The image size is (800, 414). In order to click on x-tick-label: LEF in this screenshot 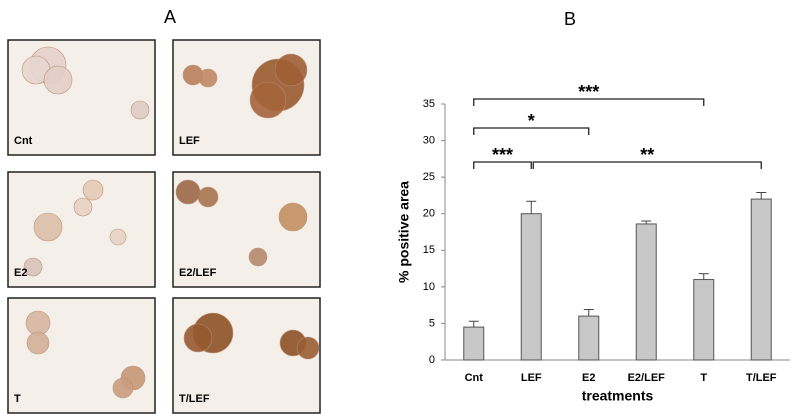, I will do `click(531, 378)`.